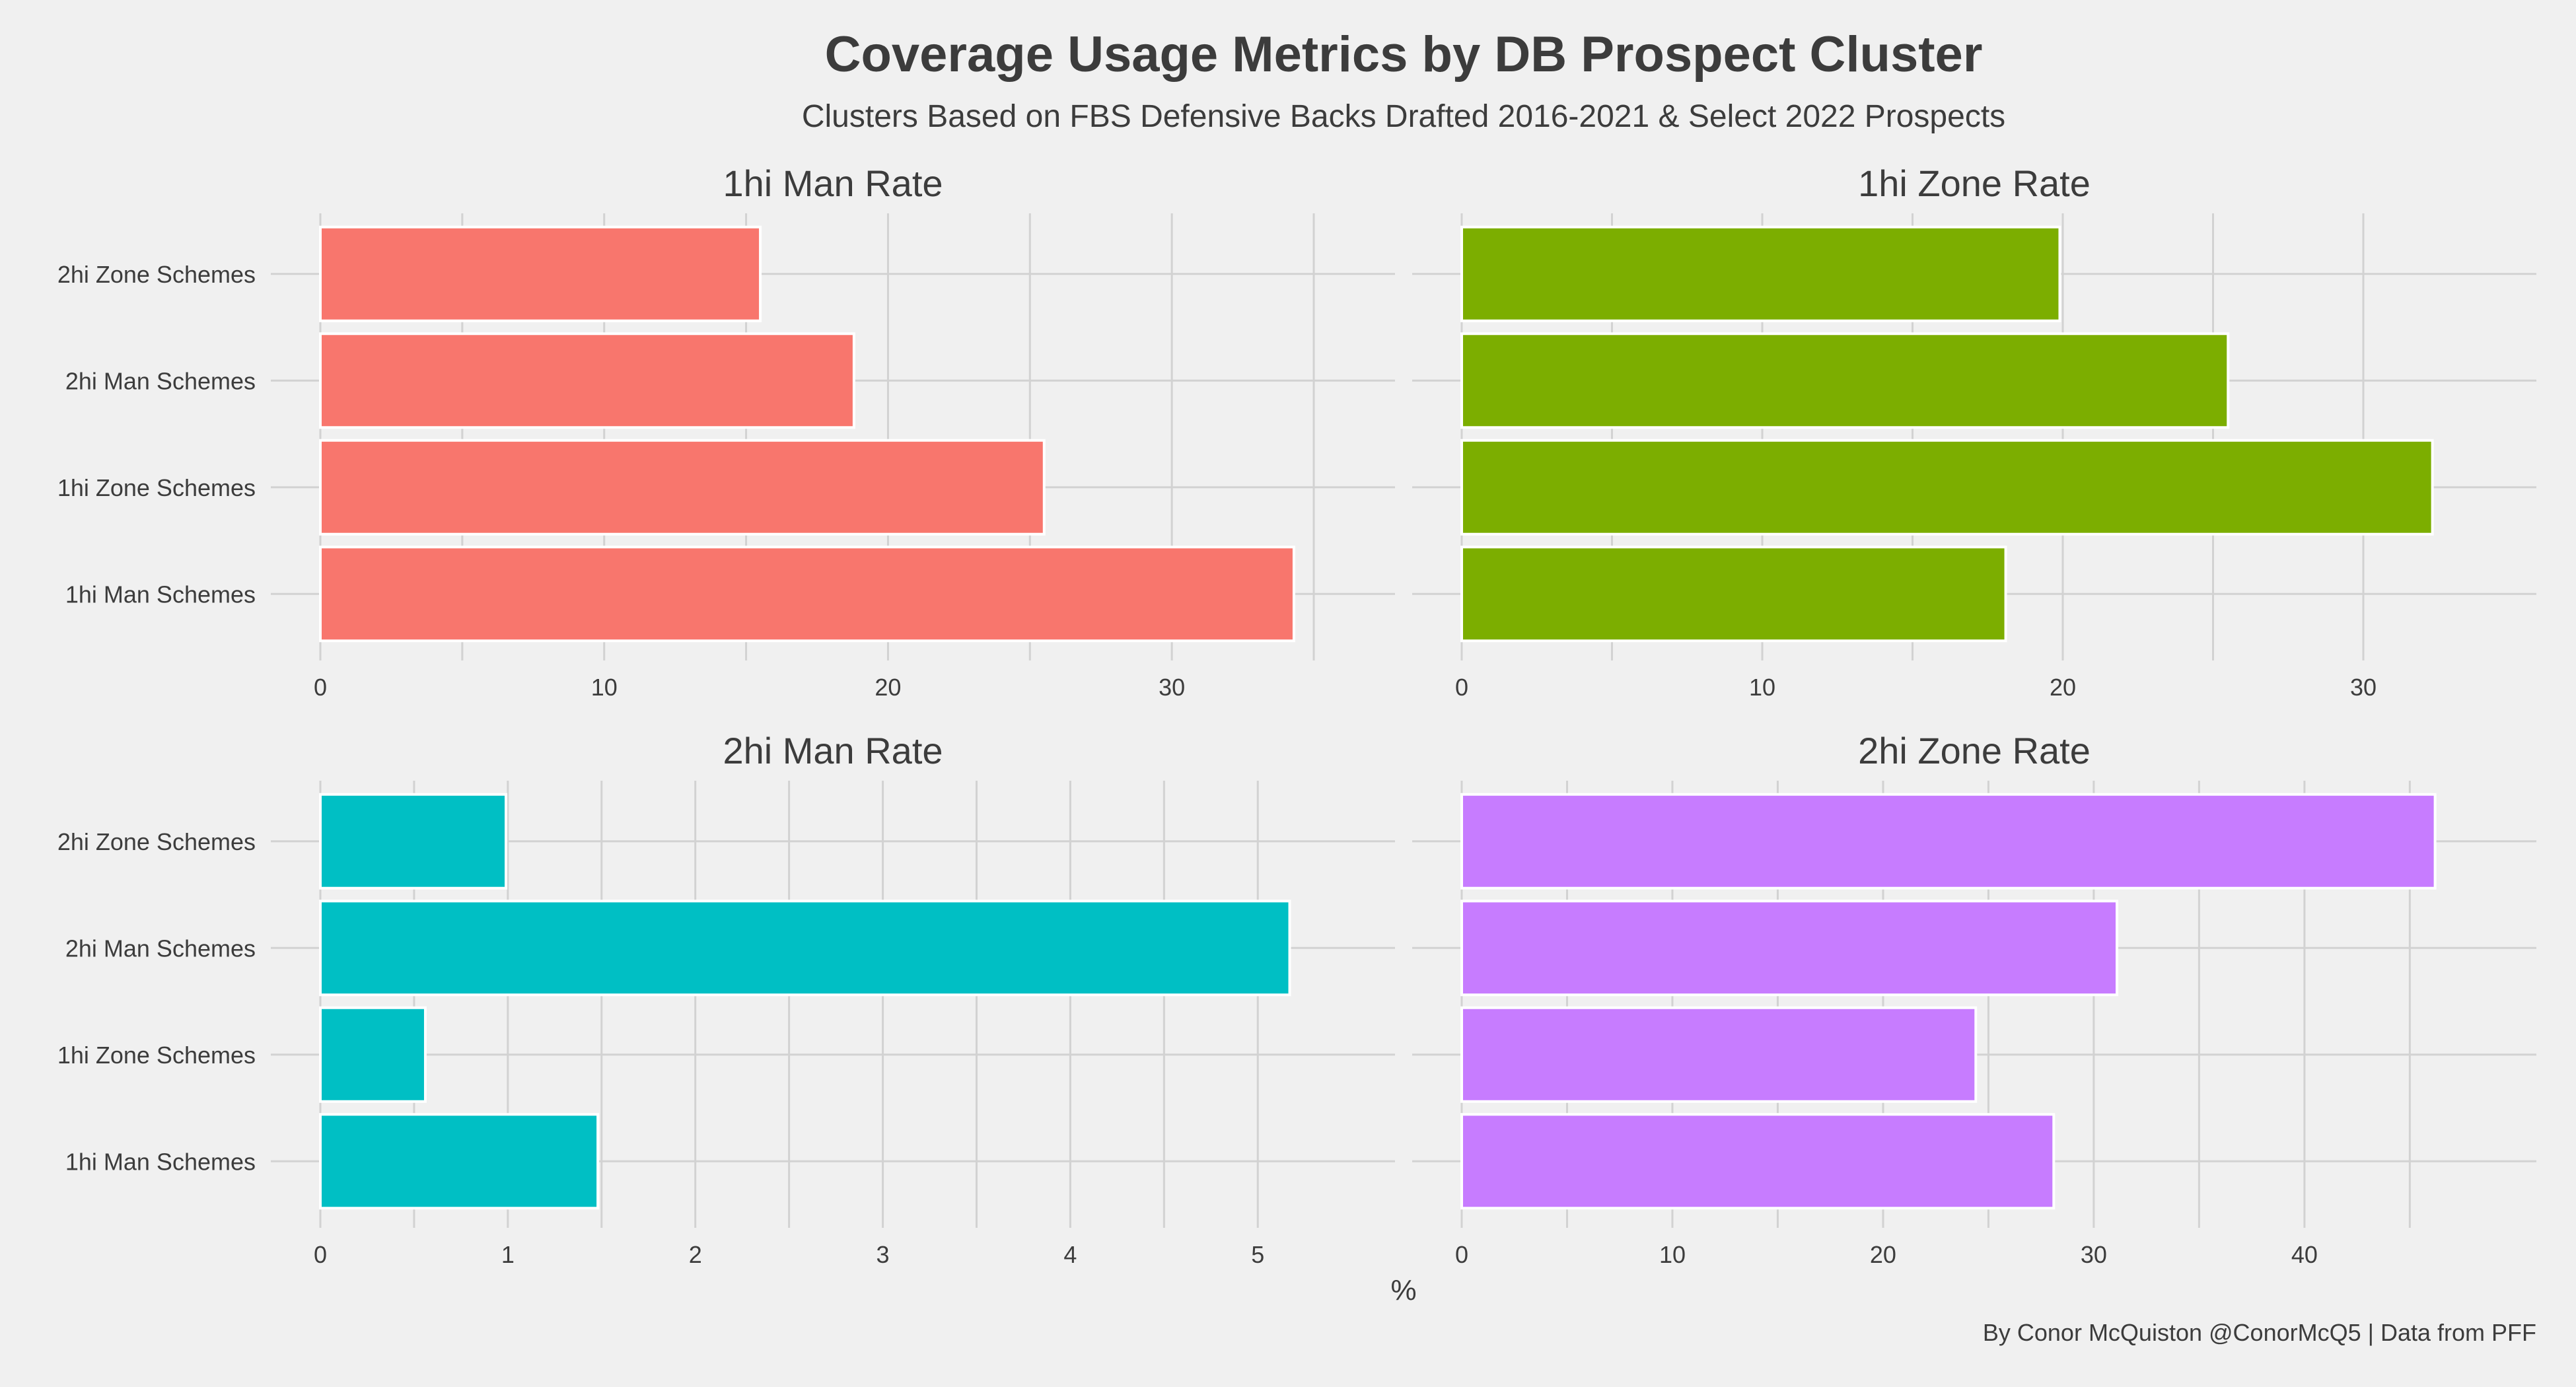 Image resolution: width=2576 pixels, height=1387 pixels. I want to click on x-axis-label: %, so click(1403, 1290).